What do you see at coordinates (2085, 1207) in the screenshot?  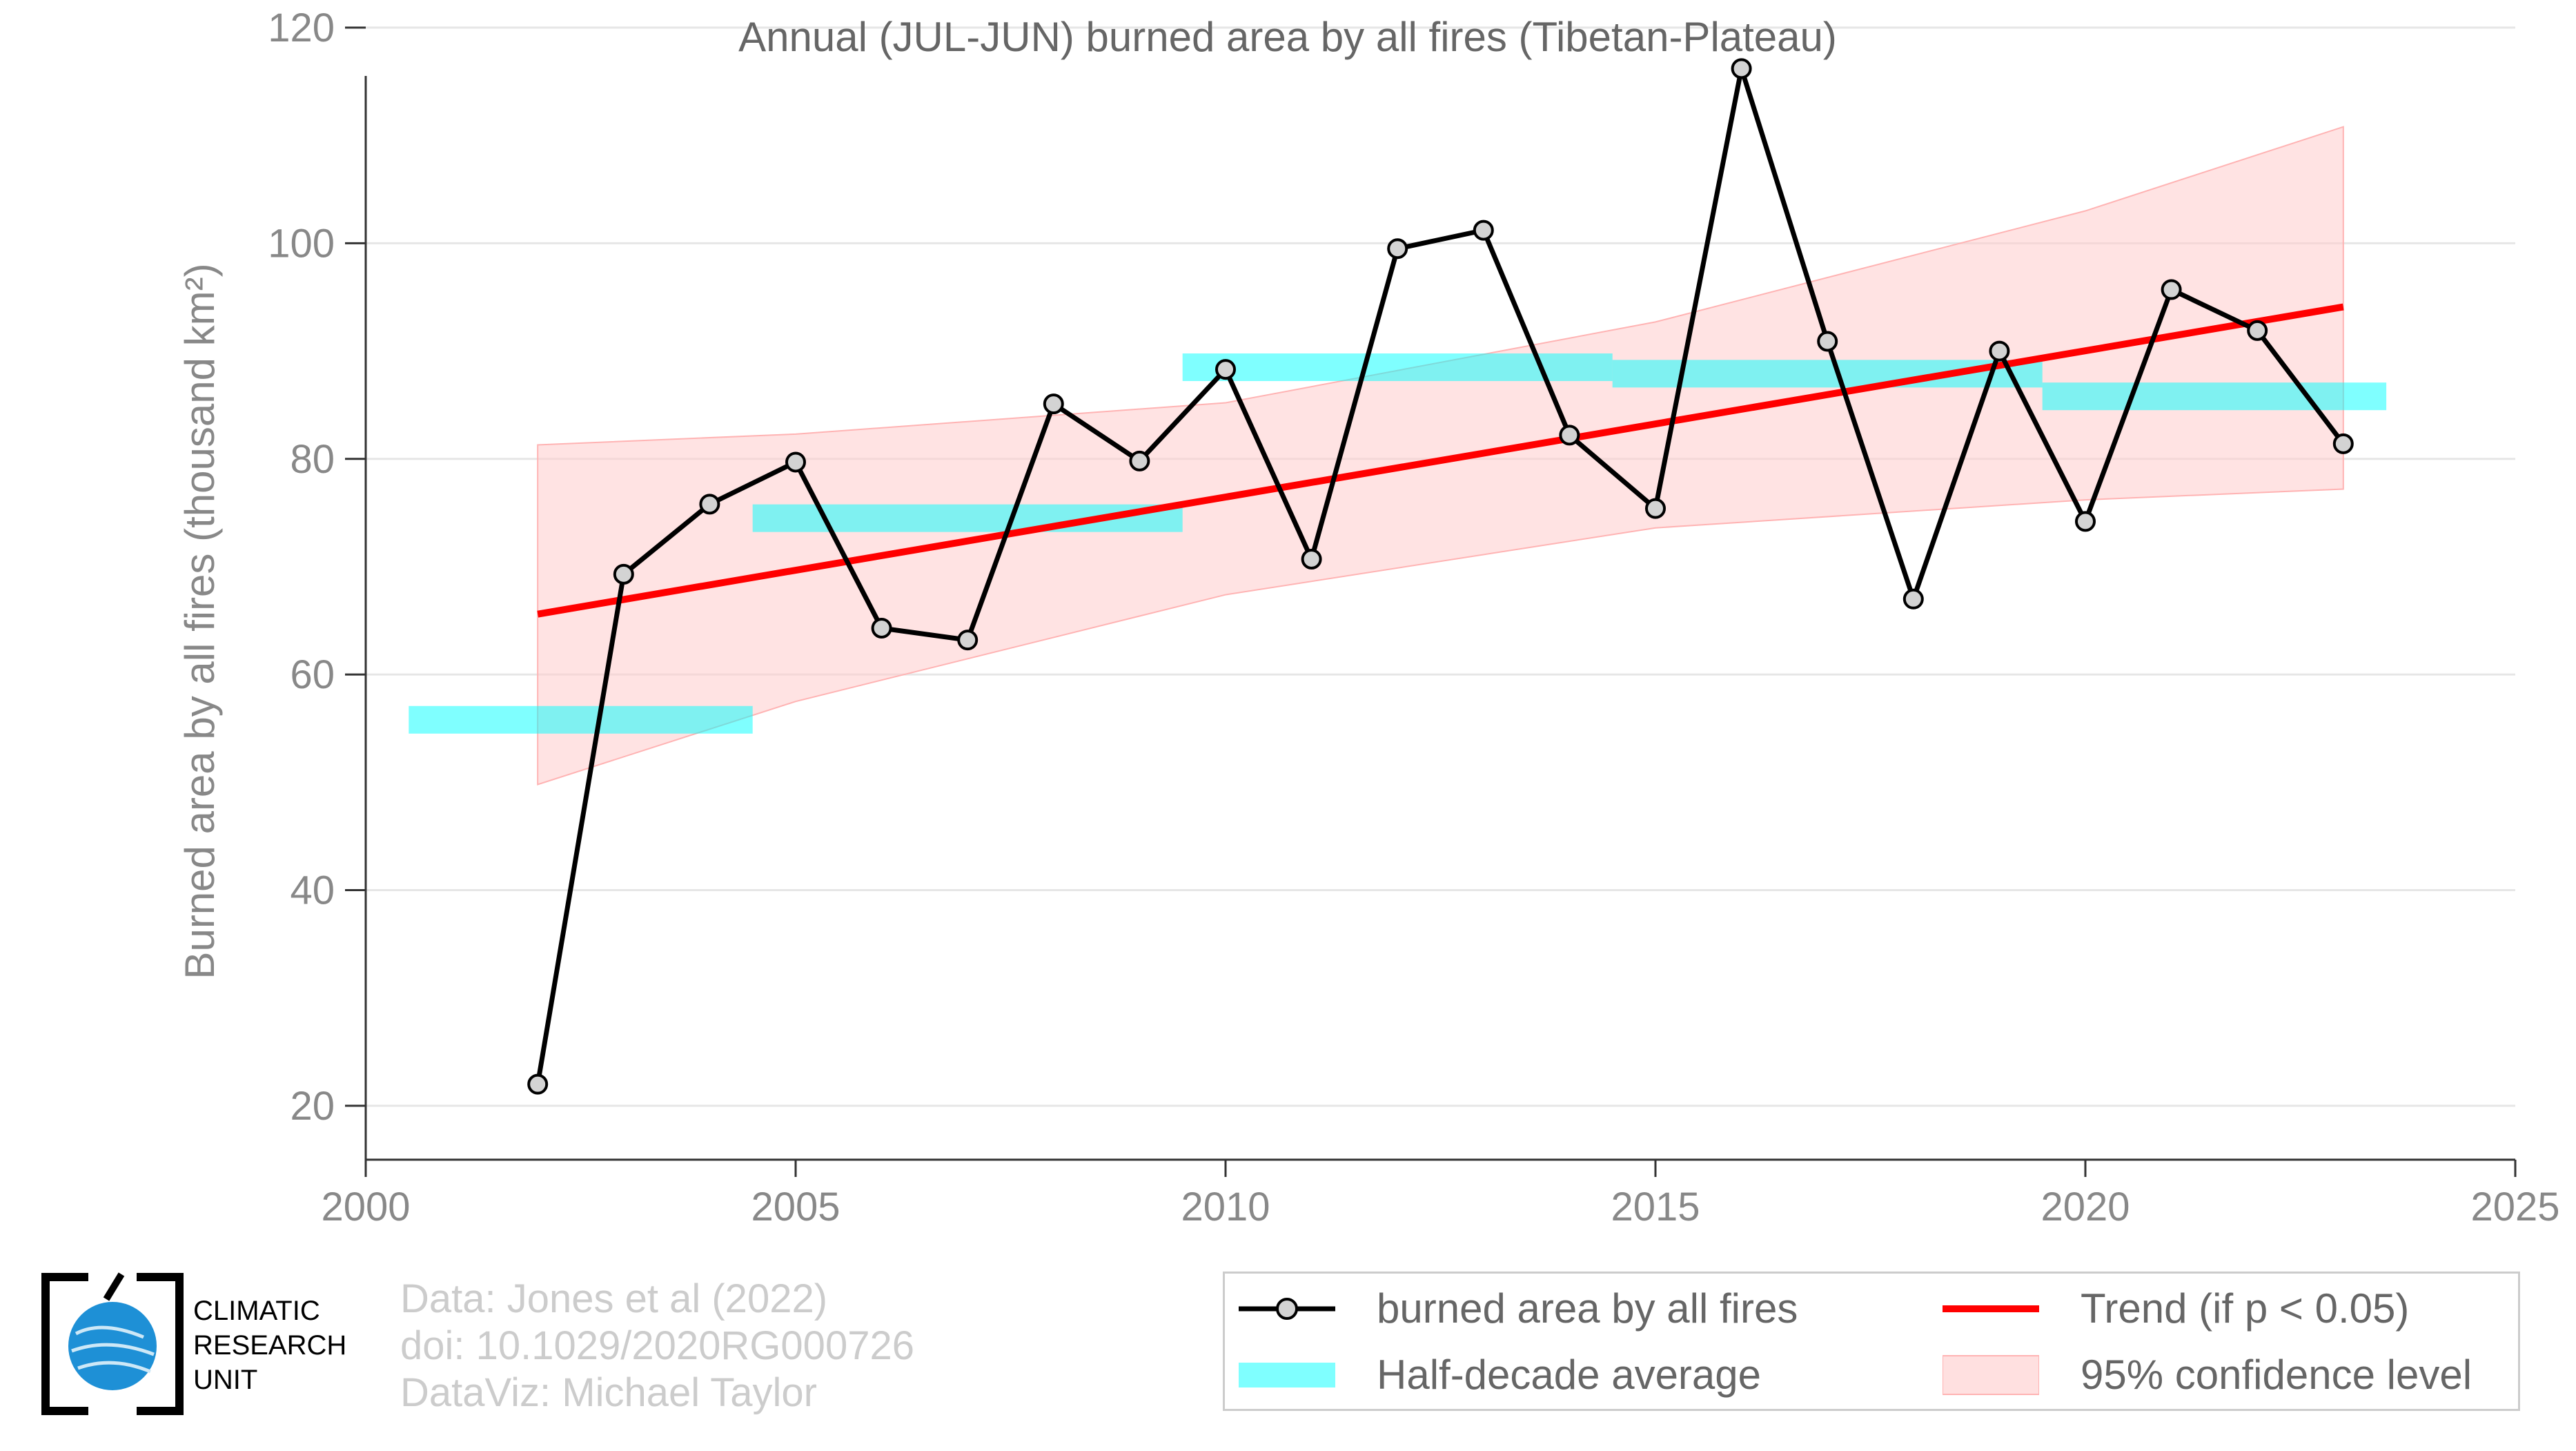 I see `x-tick-label: 2020` at bounding box center [2085, 1207].